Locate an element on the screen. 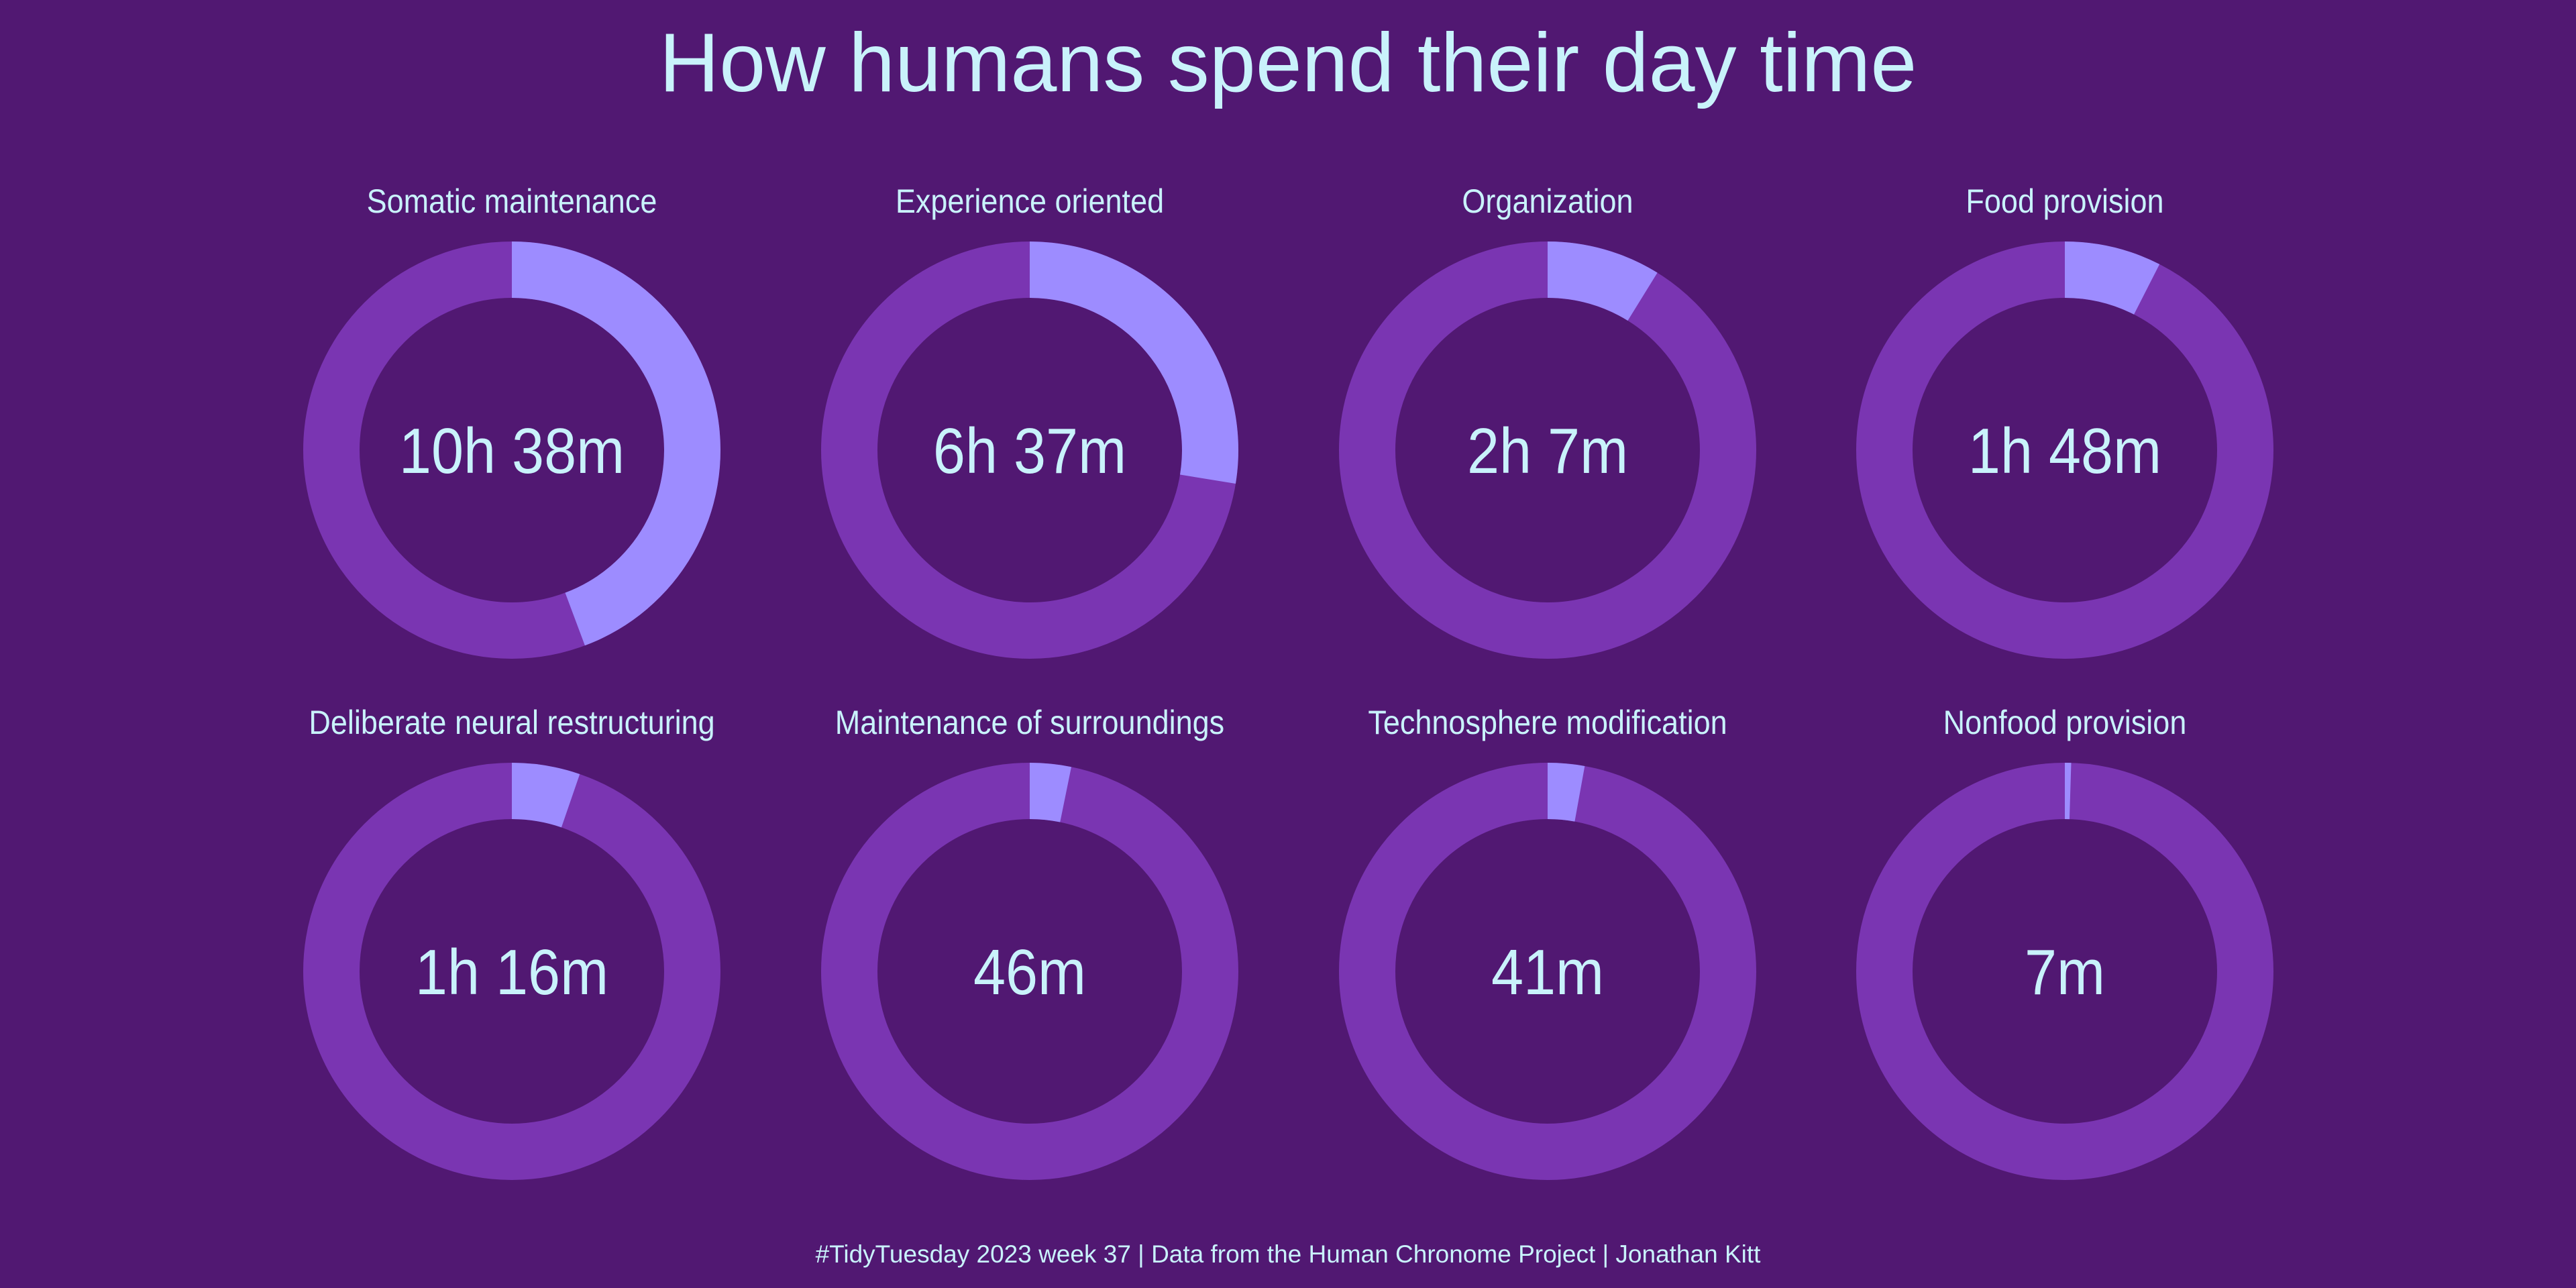  donut-somatic-maintenance: 10h 38m is located at coordinates (512, 450).